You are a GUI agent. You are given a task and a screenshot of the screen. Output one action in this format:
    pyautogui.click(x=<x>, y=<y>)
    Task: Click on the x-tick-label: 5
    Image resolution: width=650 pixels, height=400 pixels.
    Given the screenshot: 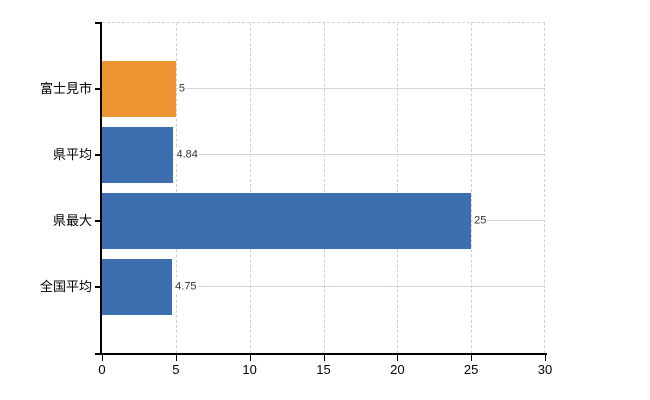 What is the action you would take?
    pyautogui.click(x=176, y=369)
    